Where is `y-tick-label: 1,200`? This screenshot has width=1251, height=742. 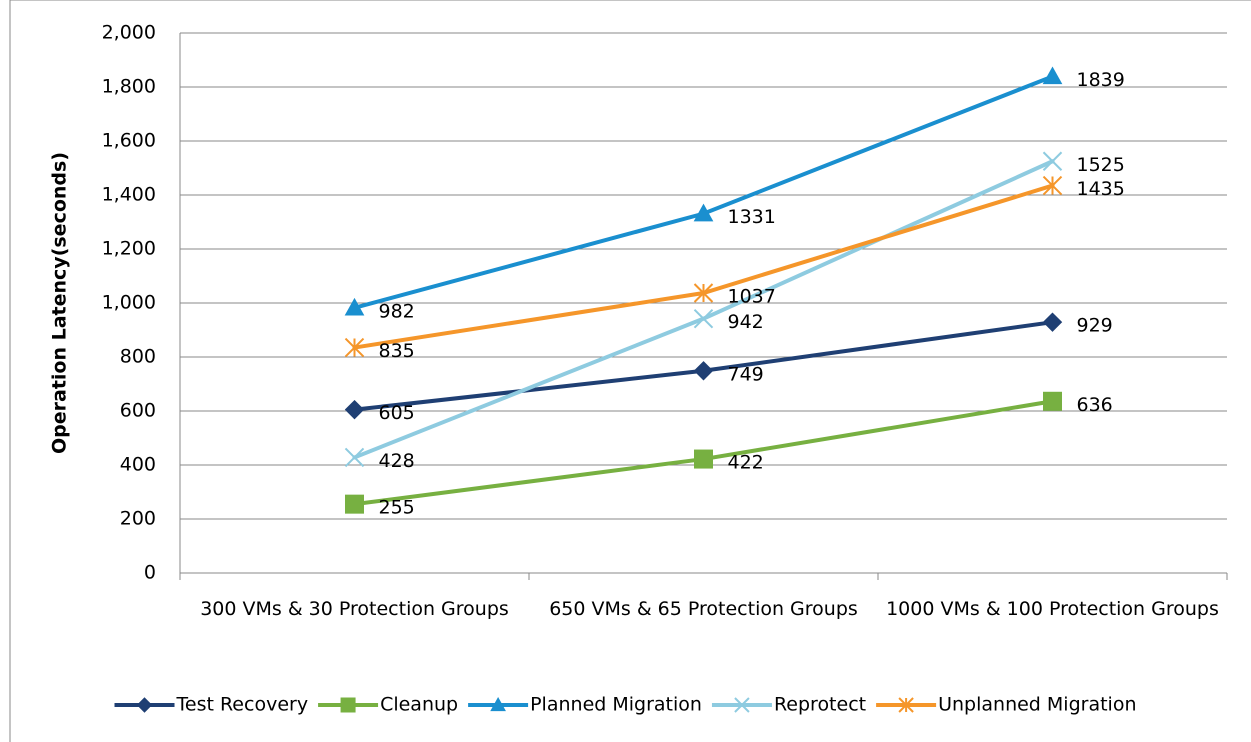
y-tick-label: 1,200 is located at coordinates (129, 249).